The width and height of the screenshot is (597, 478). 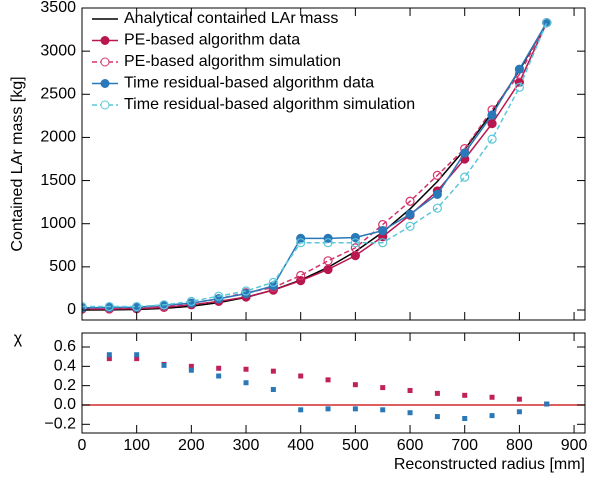 I want to click on y-tick-label: 1000, so click(x=58, y=223).